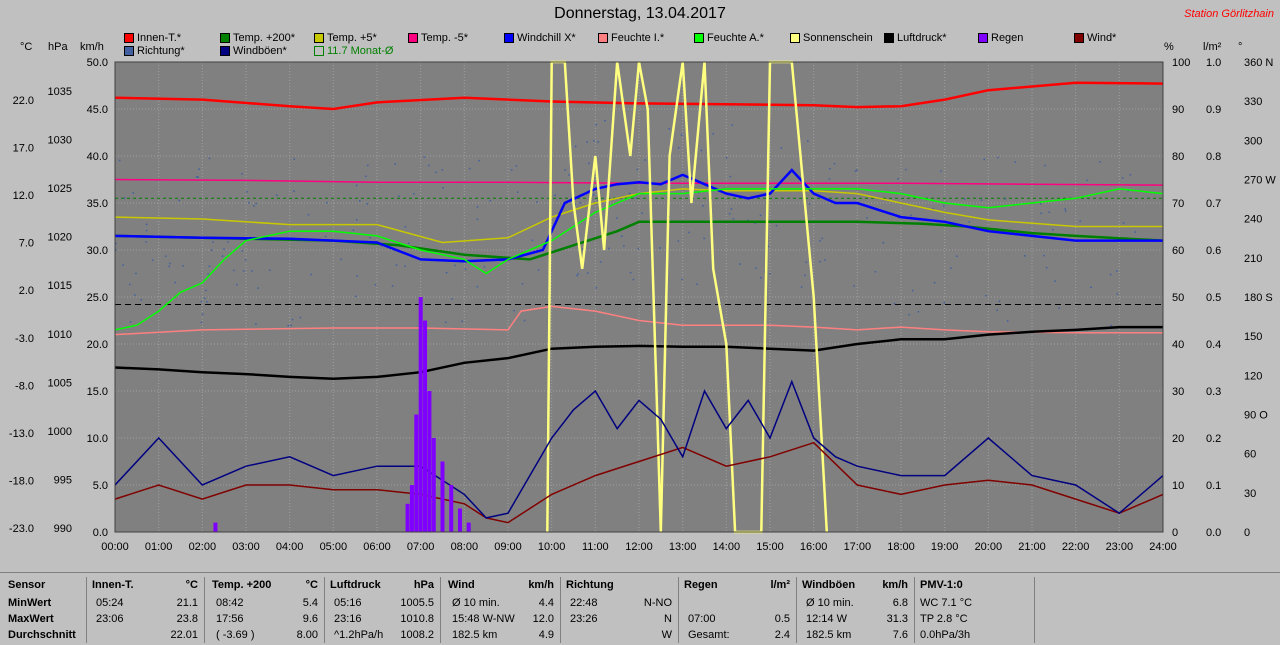  What do you see at coordinates (129, 38) in the screenshot?
I see `legend-swatch` at bounding box center [129, 38].